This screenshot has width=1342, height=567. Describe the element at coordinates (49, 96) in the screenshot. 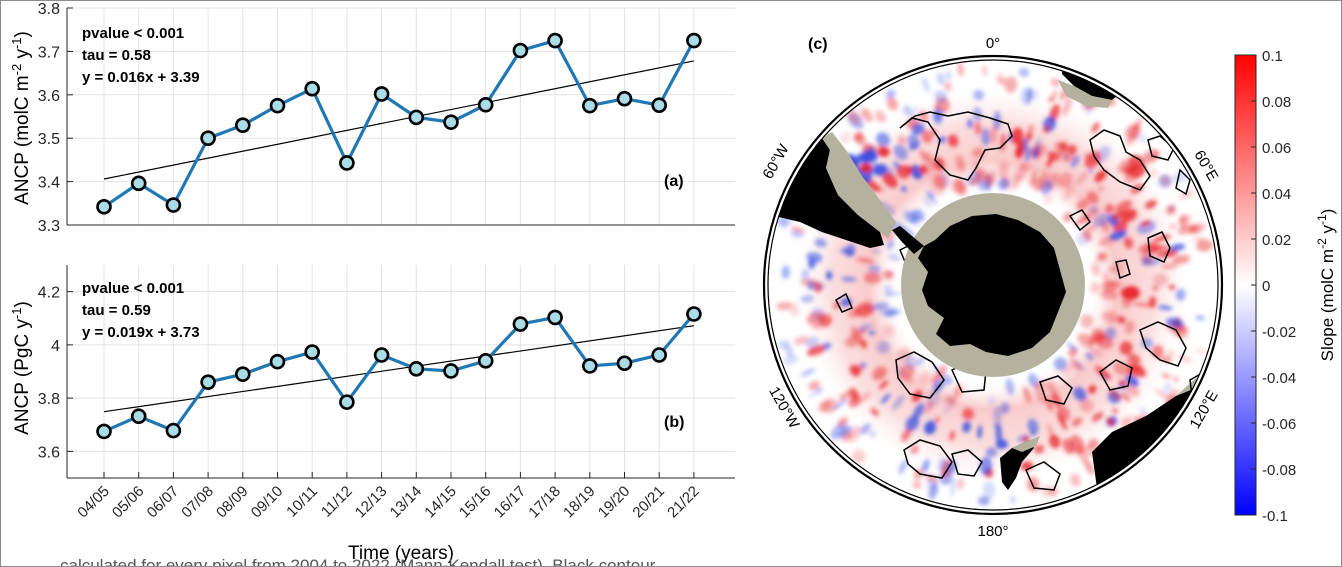

I see `panel-a-ytick-label: 3.6` at that location.